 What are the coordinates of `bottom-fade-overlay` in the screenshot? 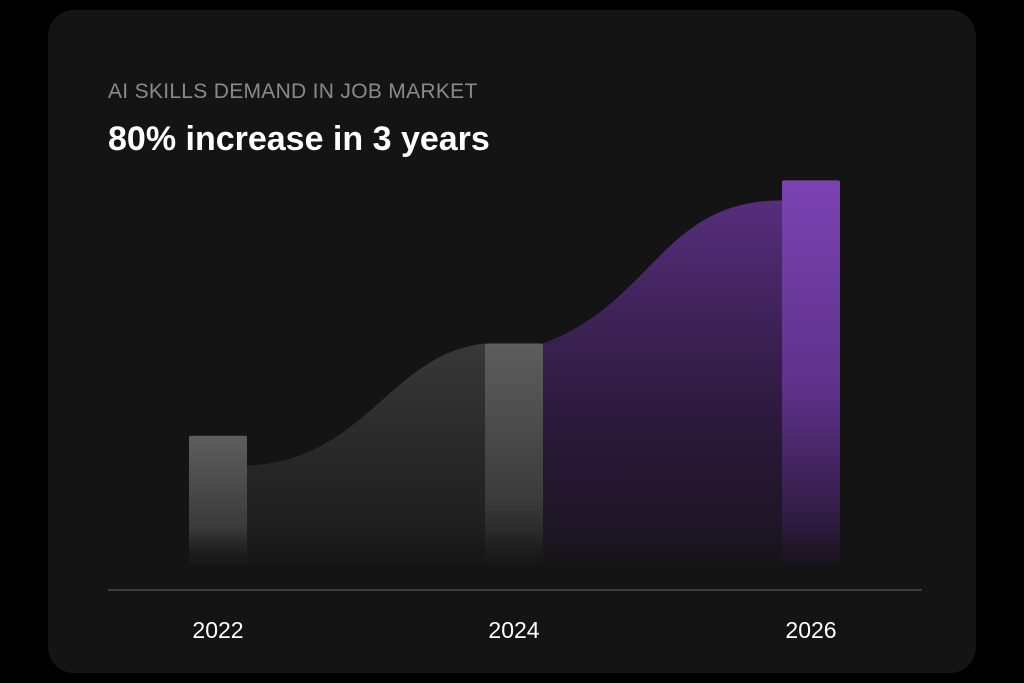 It's located at (512, 560).